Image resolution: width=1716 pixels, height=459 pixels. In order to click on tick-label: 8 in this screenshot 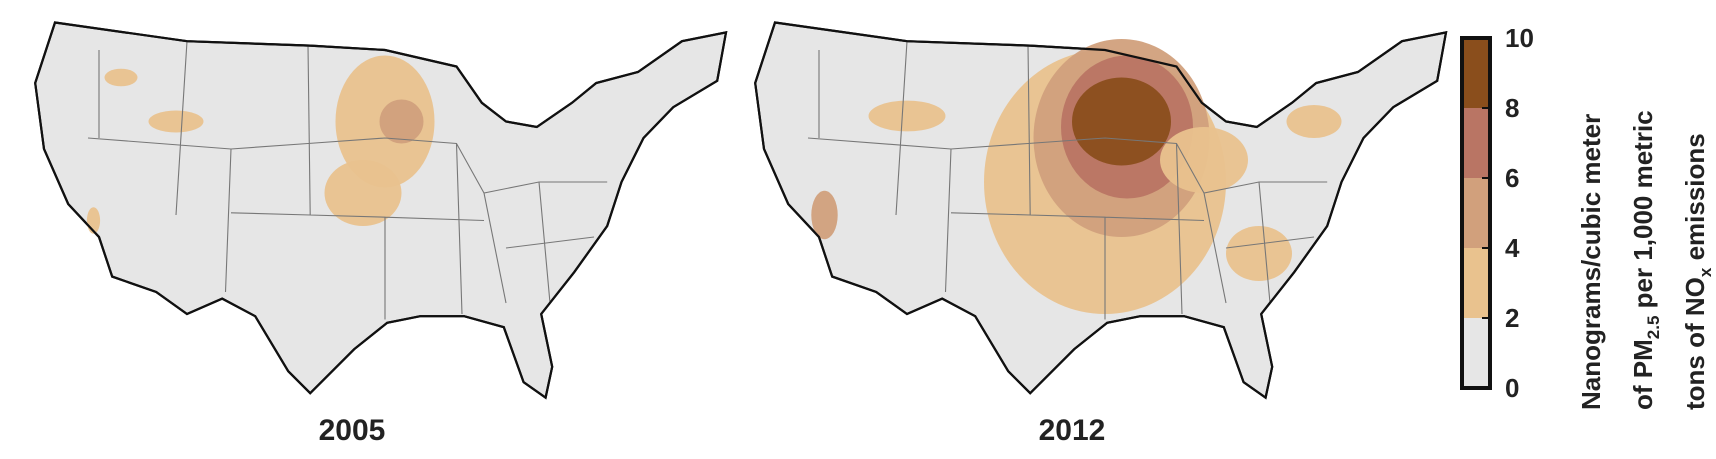, I will do `click(1512, 108)`.